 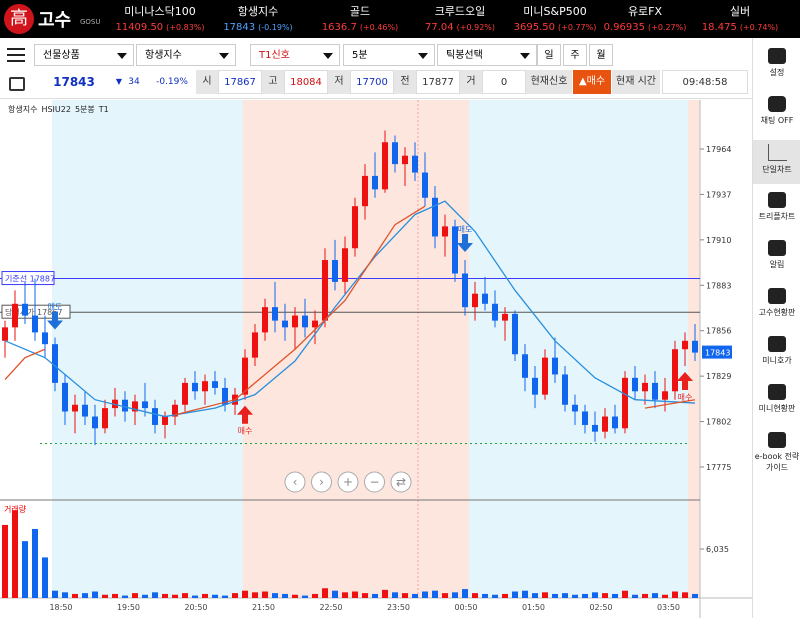 What do you see at coordinates (777, 360) in the screenshot?
I see `sidebar-label: 미니호가` at bounding box center [777, 360].